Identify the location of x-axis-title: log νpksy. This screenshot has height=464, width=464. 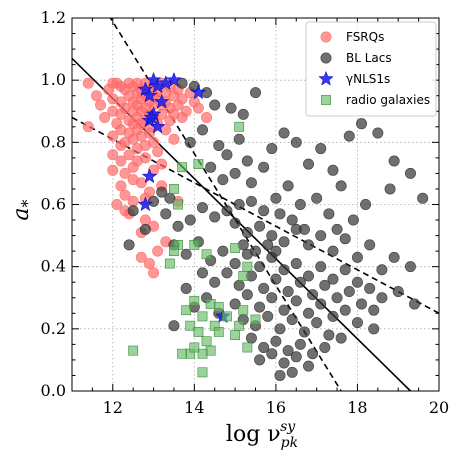
(262, 435).